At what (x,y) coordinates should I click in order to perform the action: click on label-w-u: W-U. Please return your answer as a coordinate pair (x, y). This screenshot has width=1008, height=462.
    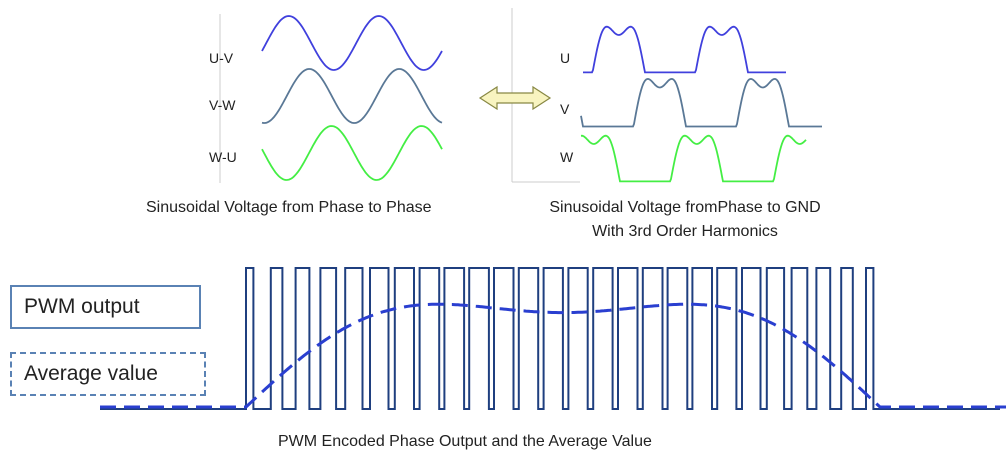
    Looking at the image, I should click on (223, 157).